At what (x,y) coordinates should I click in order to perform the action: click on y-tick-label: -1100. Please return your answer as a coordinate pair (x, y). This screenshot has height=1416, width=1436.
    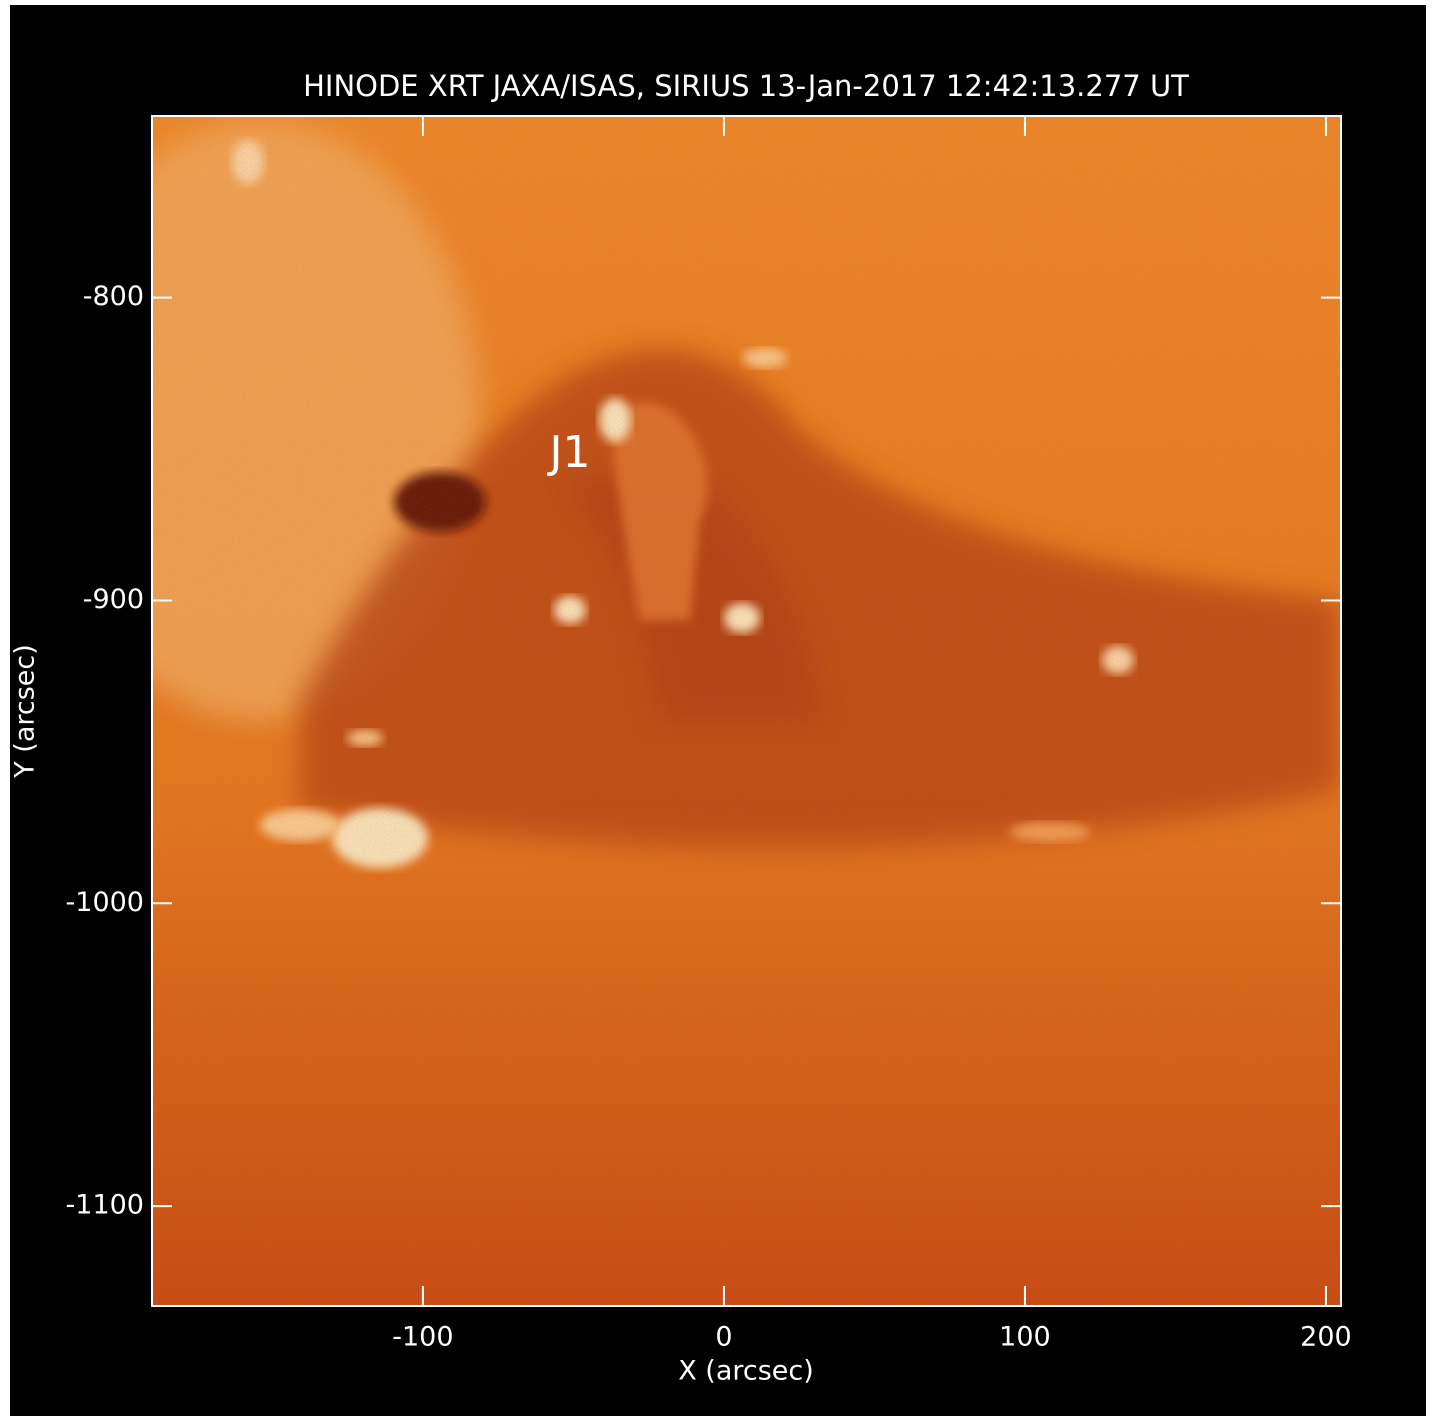
    Looking at the image, I should click on (105, 1205).